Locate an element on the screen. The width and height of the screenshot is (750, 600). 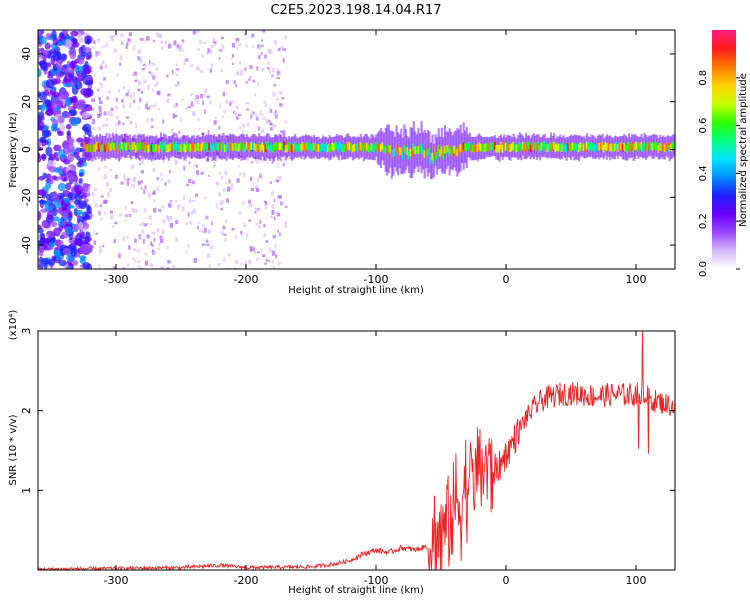
snr-x-tick-label: -100 is located at coordinates (376, 580).